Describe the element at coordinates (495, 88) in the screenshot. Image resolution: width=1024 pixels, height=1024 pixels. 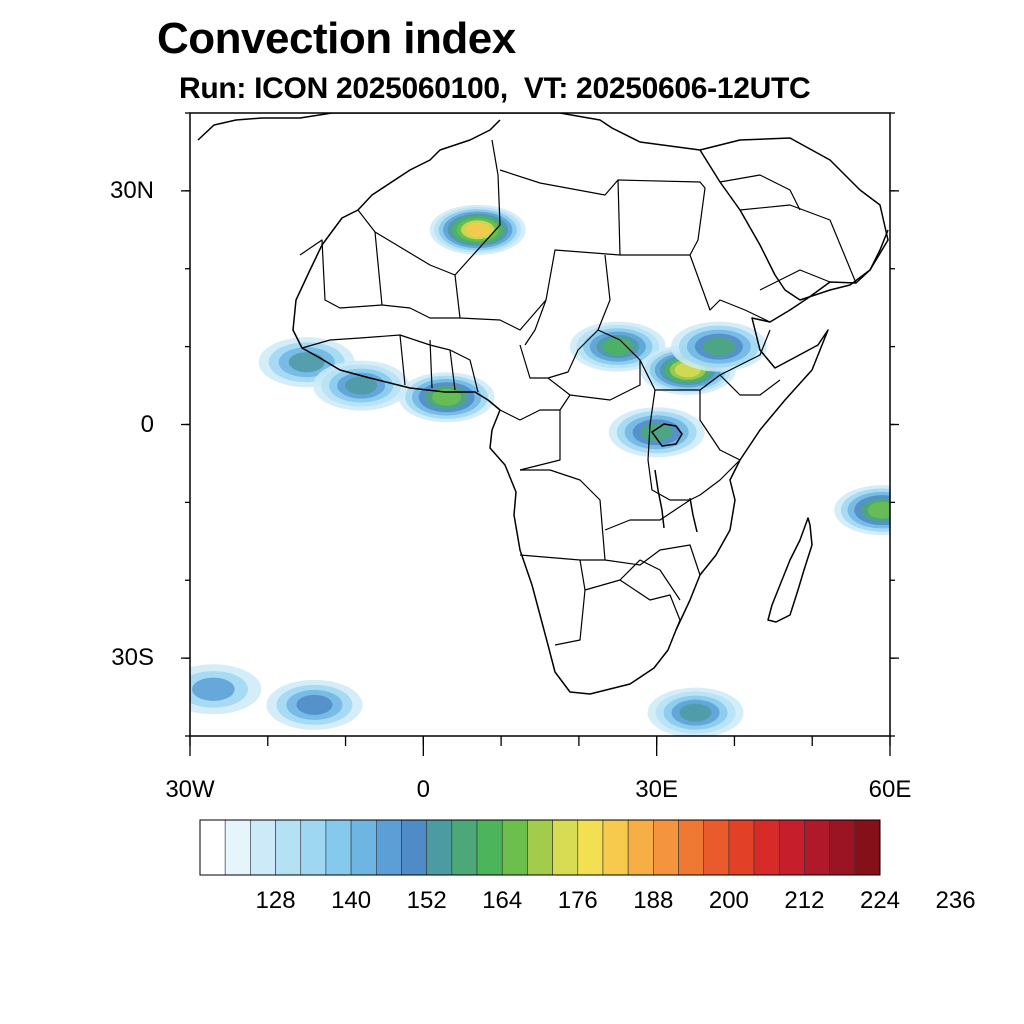
I see `chart-subtitle: Run: ICON 2025060100, VT: 20250606-12UTC` at that location.